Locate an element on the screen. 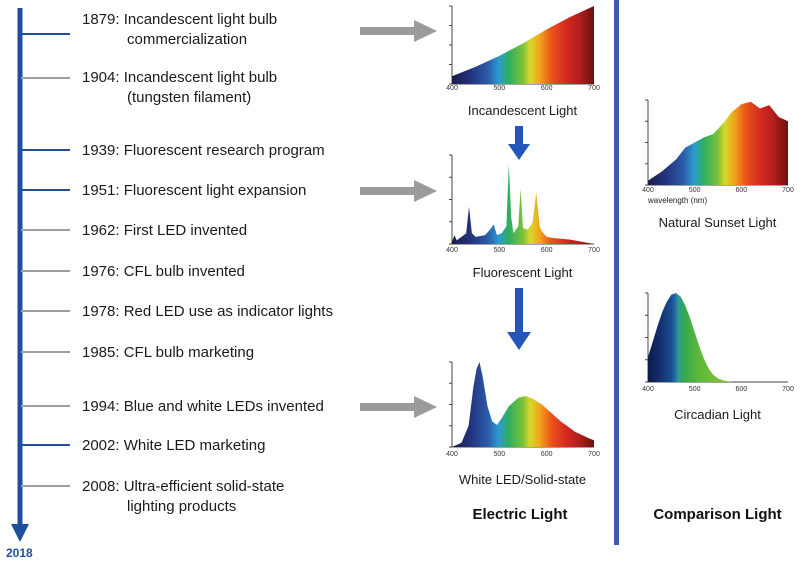 This screenshot has width=800, height=565. timeline-event-label: 1962: First LED invented is located at coordinates (165, 230).